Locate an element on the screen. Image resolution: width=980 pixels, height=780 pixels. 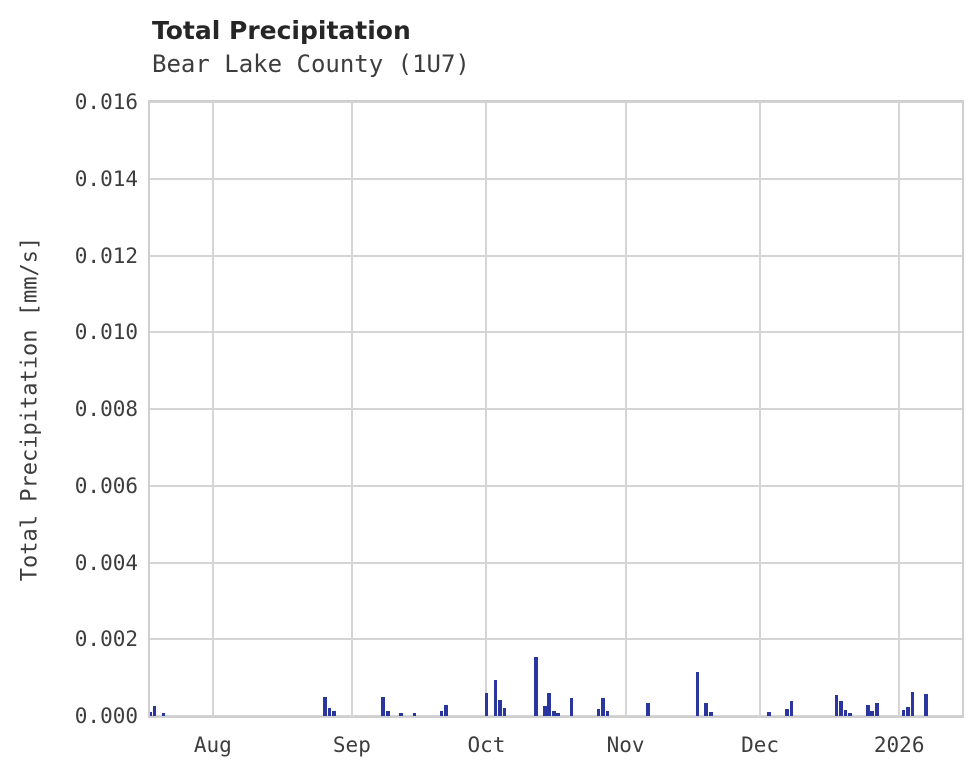
y-tick-label: 0.000 is located at coordinates (106, 716).